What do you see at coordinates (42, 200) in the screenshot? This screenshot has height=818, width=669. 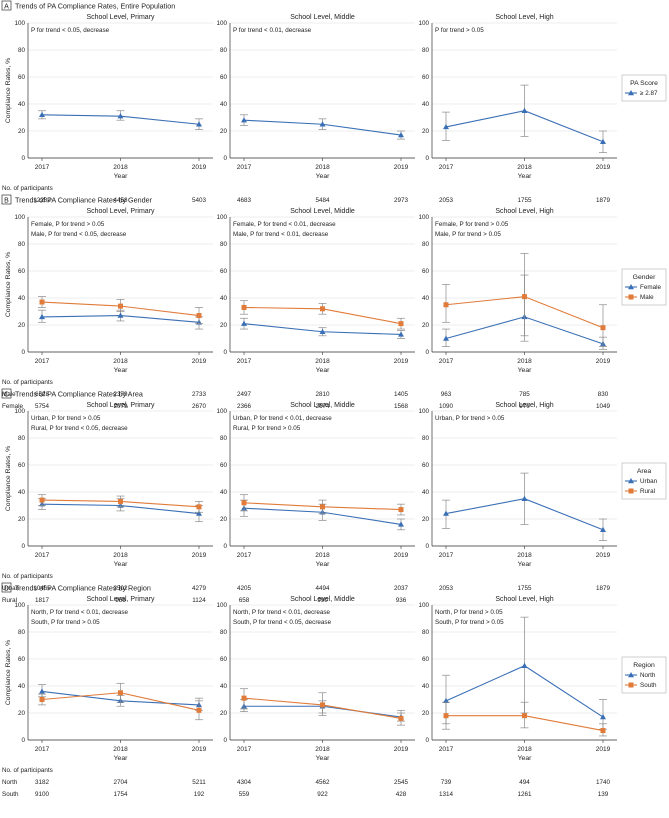 I see `participant-count: 12282` at bounding box center [42, 200].